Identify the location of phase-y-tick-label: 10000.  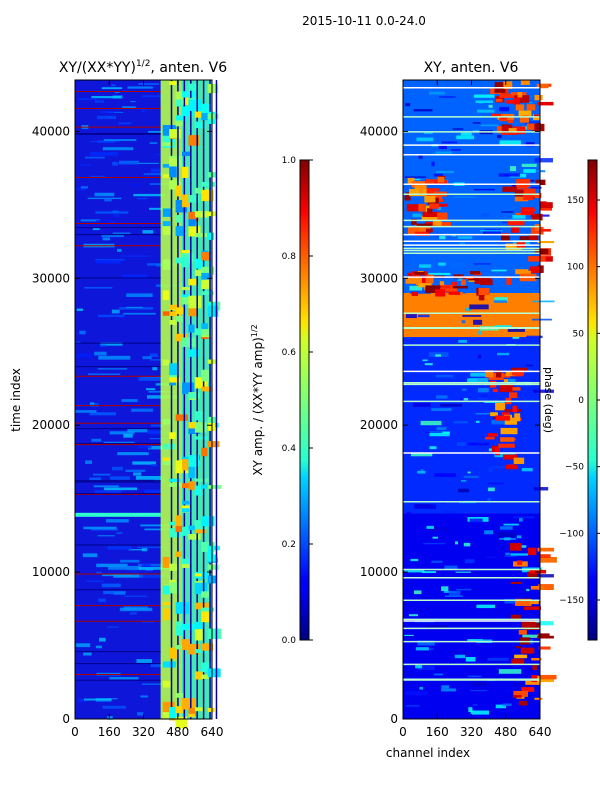
(379, 572).